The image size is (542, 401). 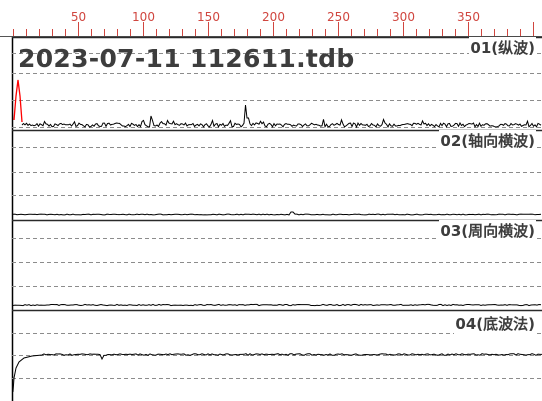 I want to click on ruler-tick-label: 150, so click(x=208, y=17).